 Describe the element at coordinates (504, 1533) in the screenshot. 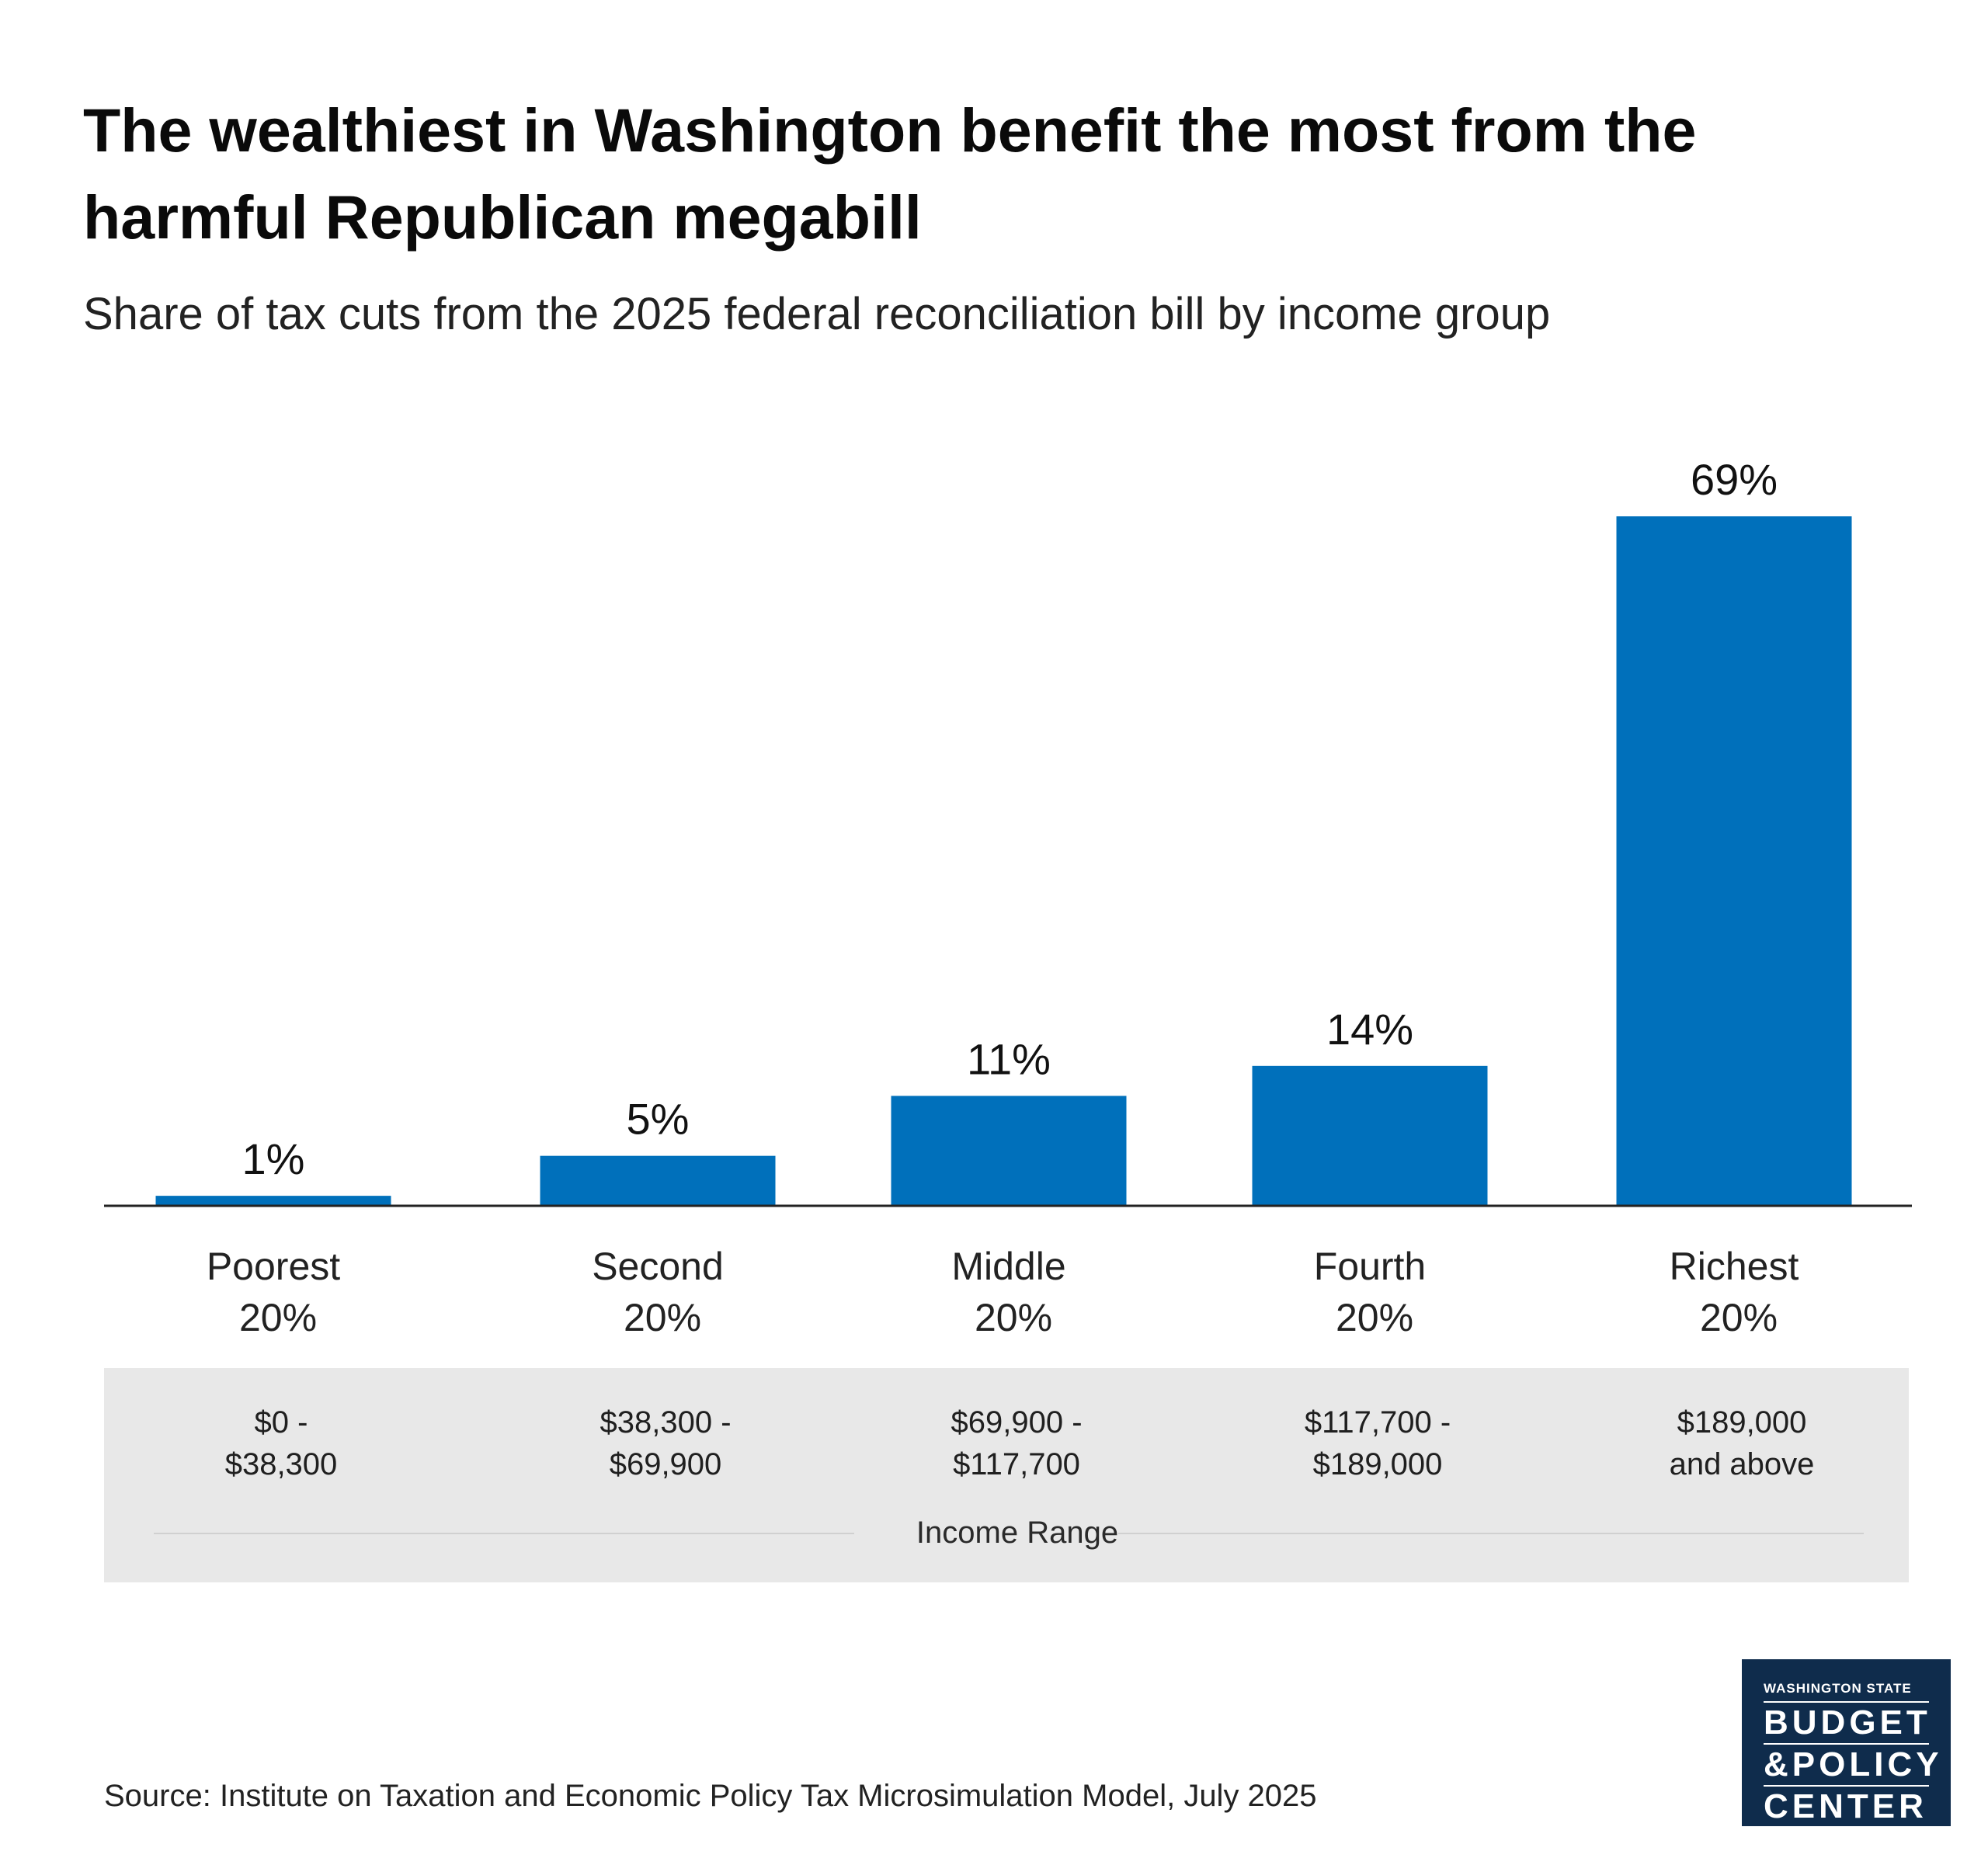

I see `income-range-axis-line-left` at that location.